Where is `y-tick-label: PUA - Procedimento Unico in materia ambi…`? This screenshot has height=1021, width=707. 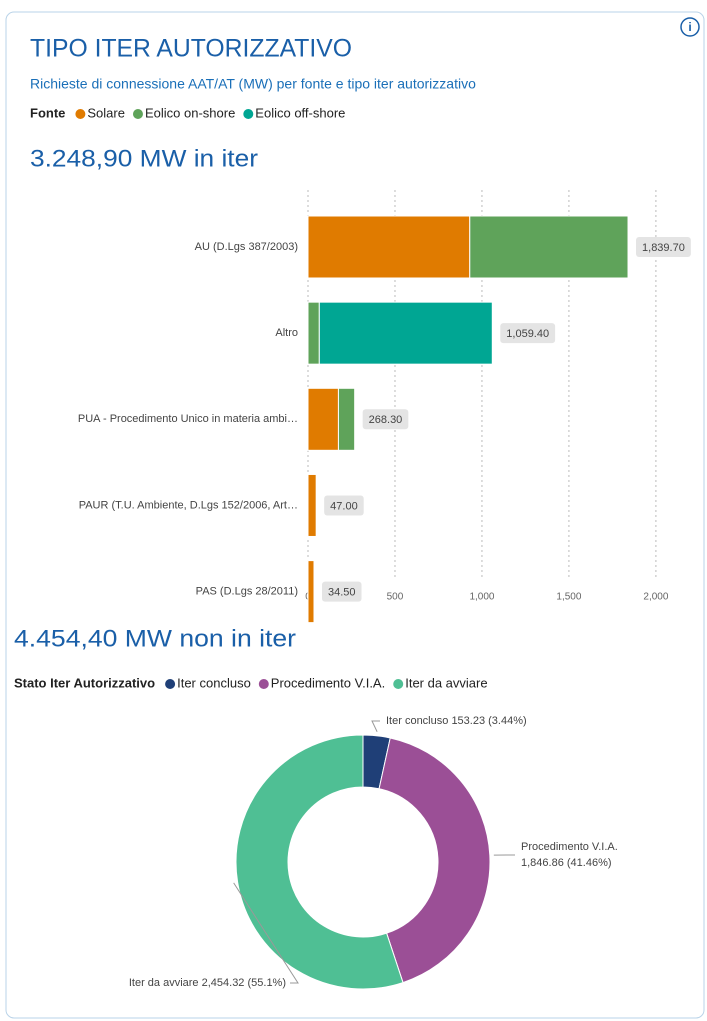
y-tick-label: PUA - Procedimento Unico in materia ambi… is located at coordinates (188, 419).